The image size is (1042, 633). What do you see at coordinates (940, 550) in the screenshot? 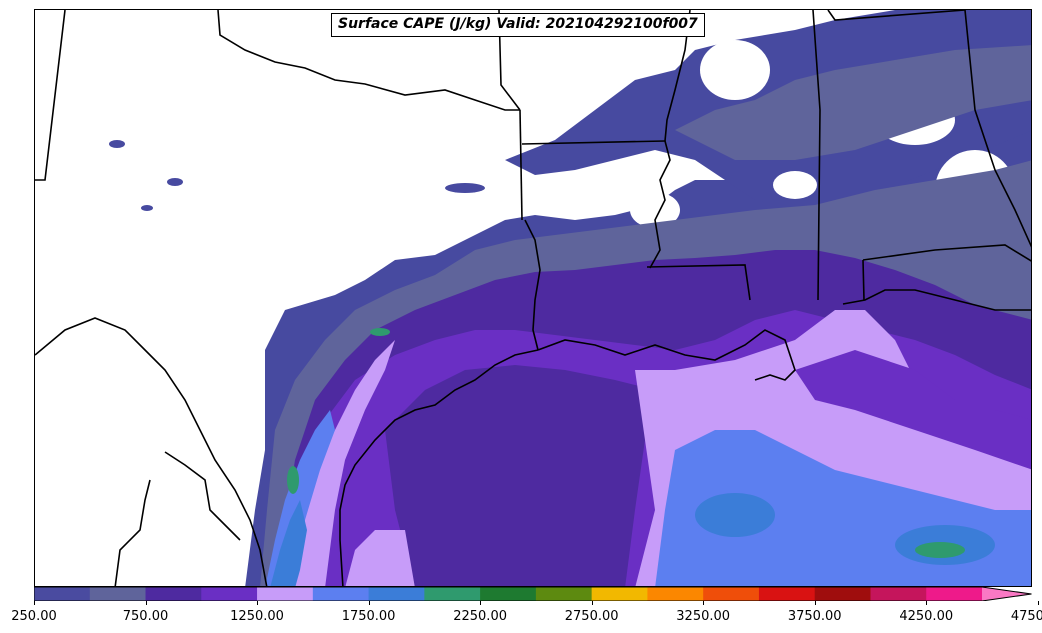
I see `cape-contour-2000` at bounding box center [940, 550].